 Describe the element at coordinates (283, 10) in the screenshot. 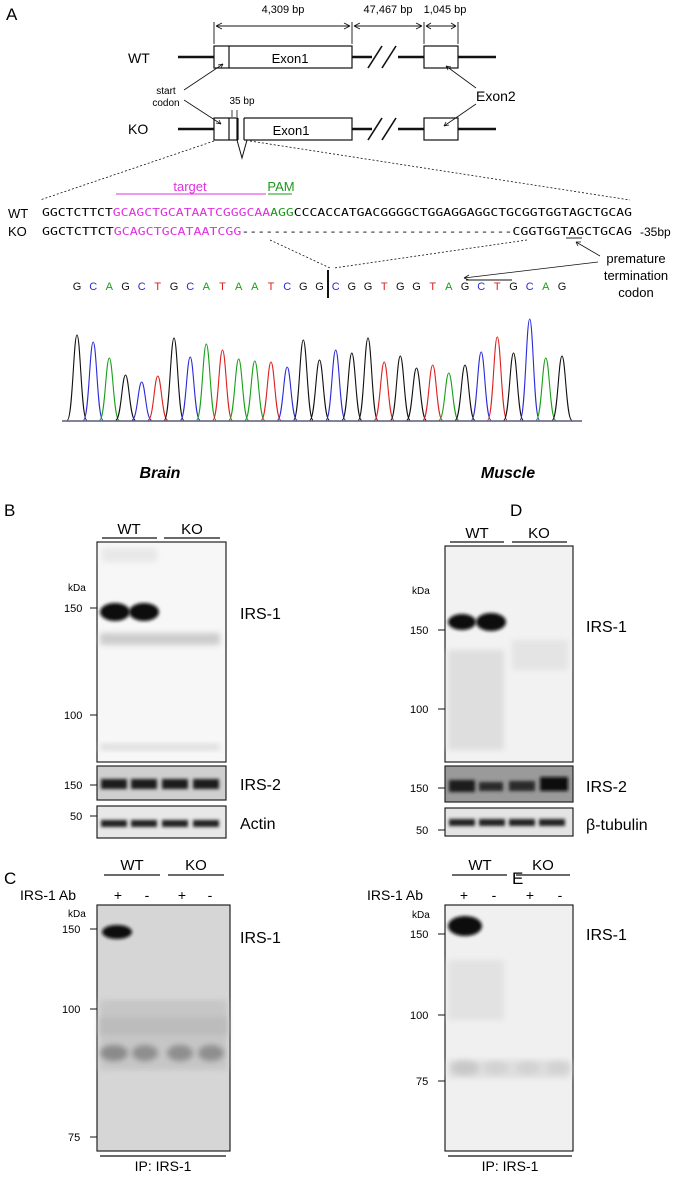

I see `distance-exon1: 4,309 bp` at that location.